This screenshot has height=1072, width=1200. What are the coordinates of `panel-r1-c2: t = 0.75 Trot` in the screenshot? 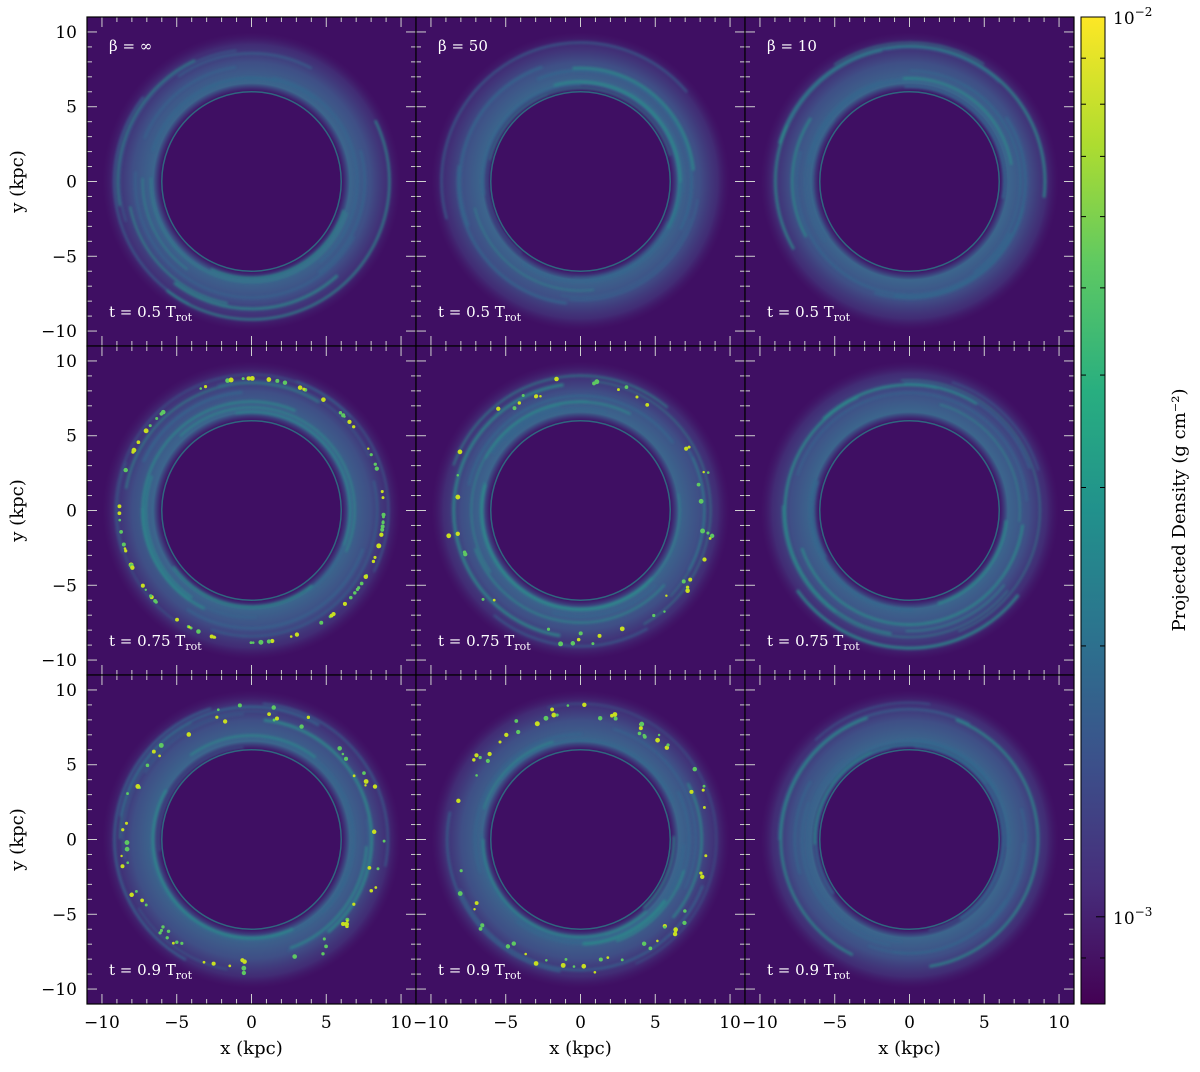 It's located at (909, 510).